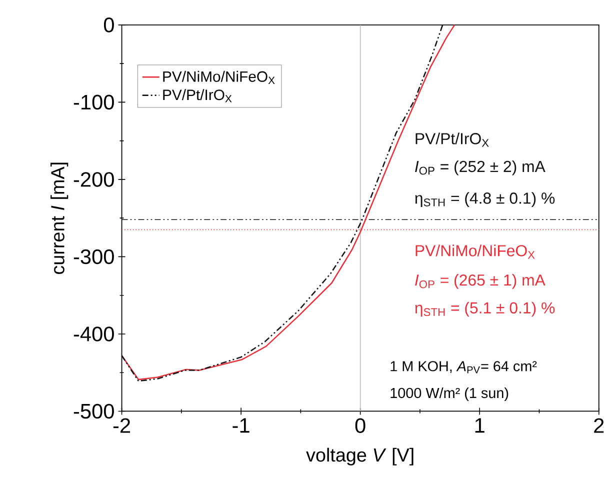 This screenshot has height=493, width=608. I want to click on x-tick-label: 1, so click(479, 425).